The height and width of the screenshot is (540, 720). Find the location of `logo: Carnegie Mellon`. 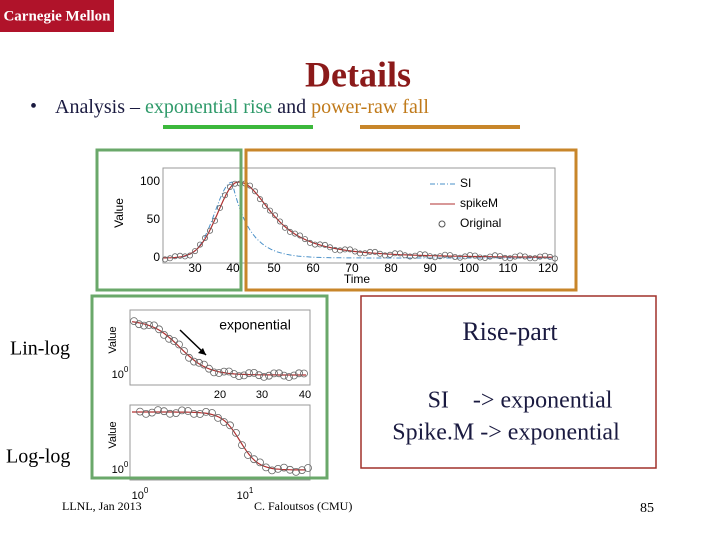

logo: Carnegie Mellon is located at coordinates (57, 16).